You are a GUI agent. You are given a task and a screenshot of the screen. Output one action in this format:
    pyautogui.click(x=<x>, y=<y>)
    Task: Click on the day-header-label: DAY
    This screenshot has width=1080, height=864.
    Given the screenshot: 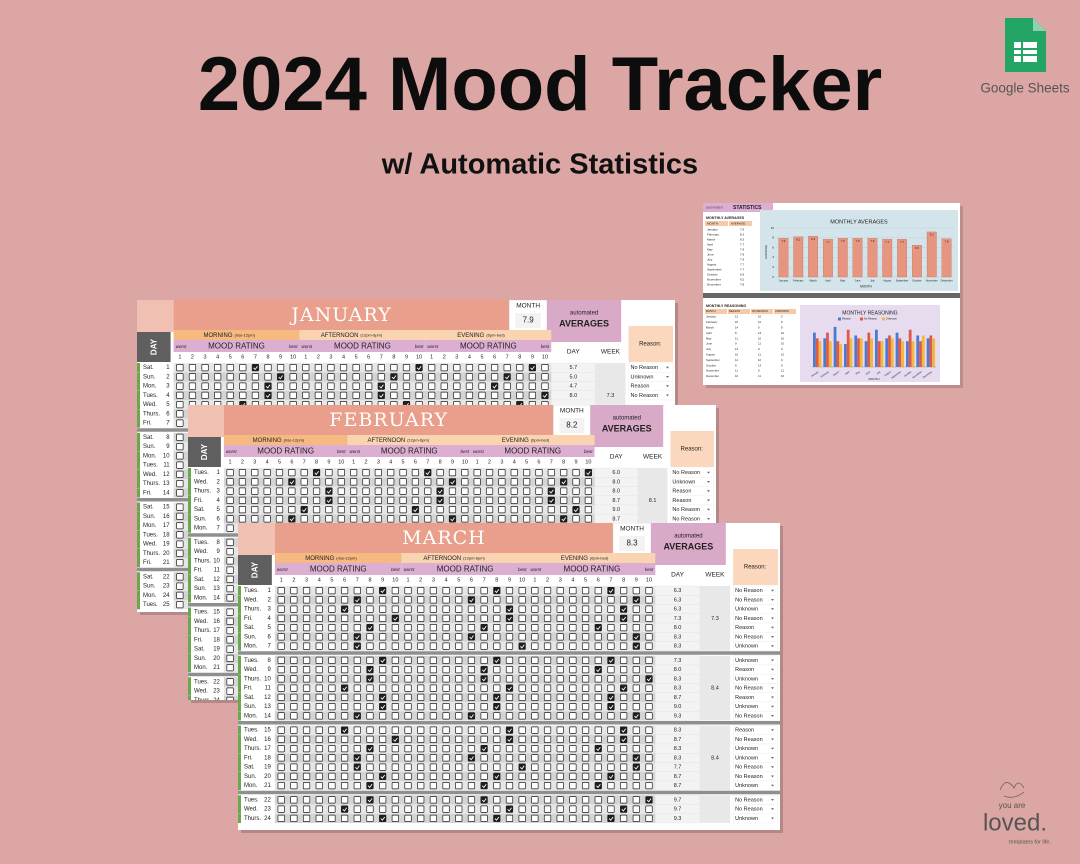 What is the action you would take?
    pyautogui.click(x=204, y=451)
    